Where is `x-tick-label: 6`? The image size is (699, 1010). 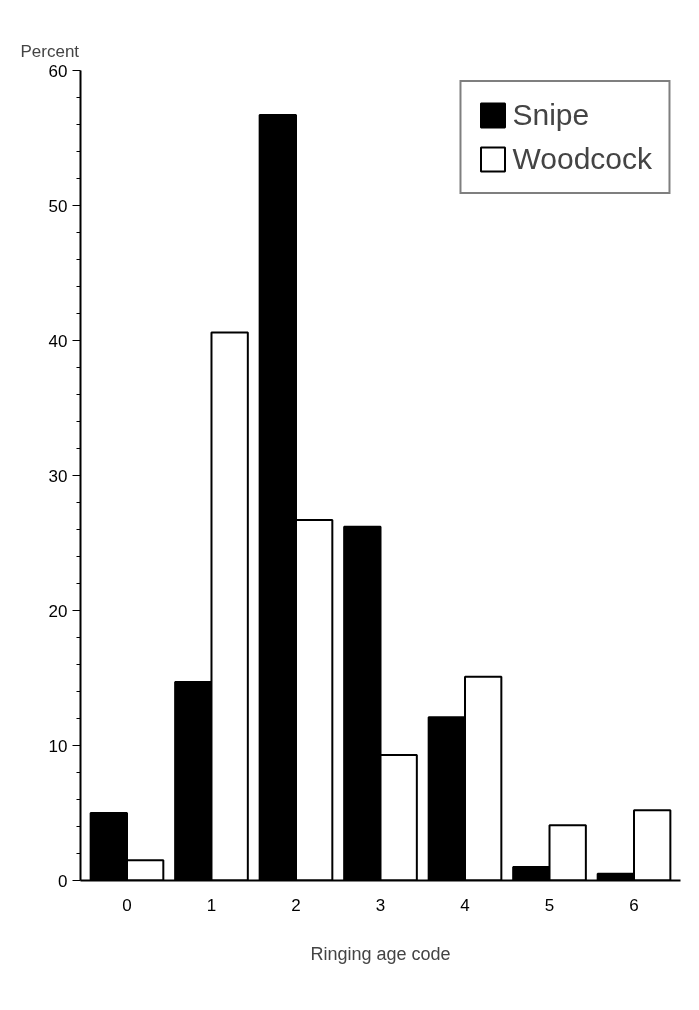
x-tick-label: 6 is located at coordinates (634, 905).